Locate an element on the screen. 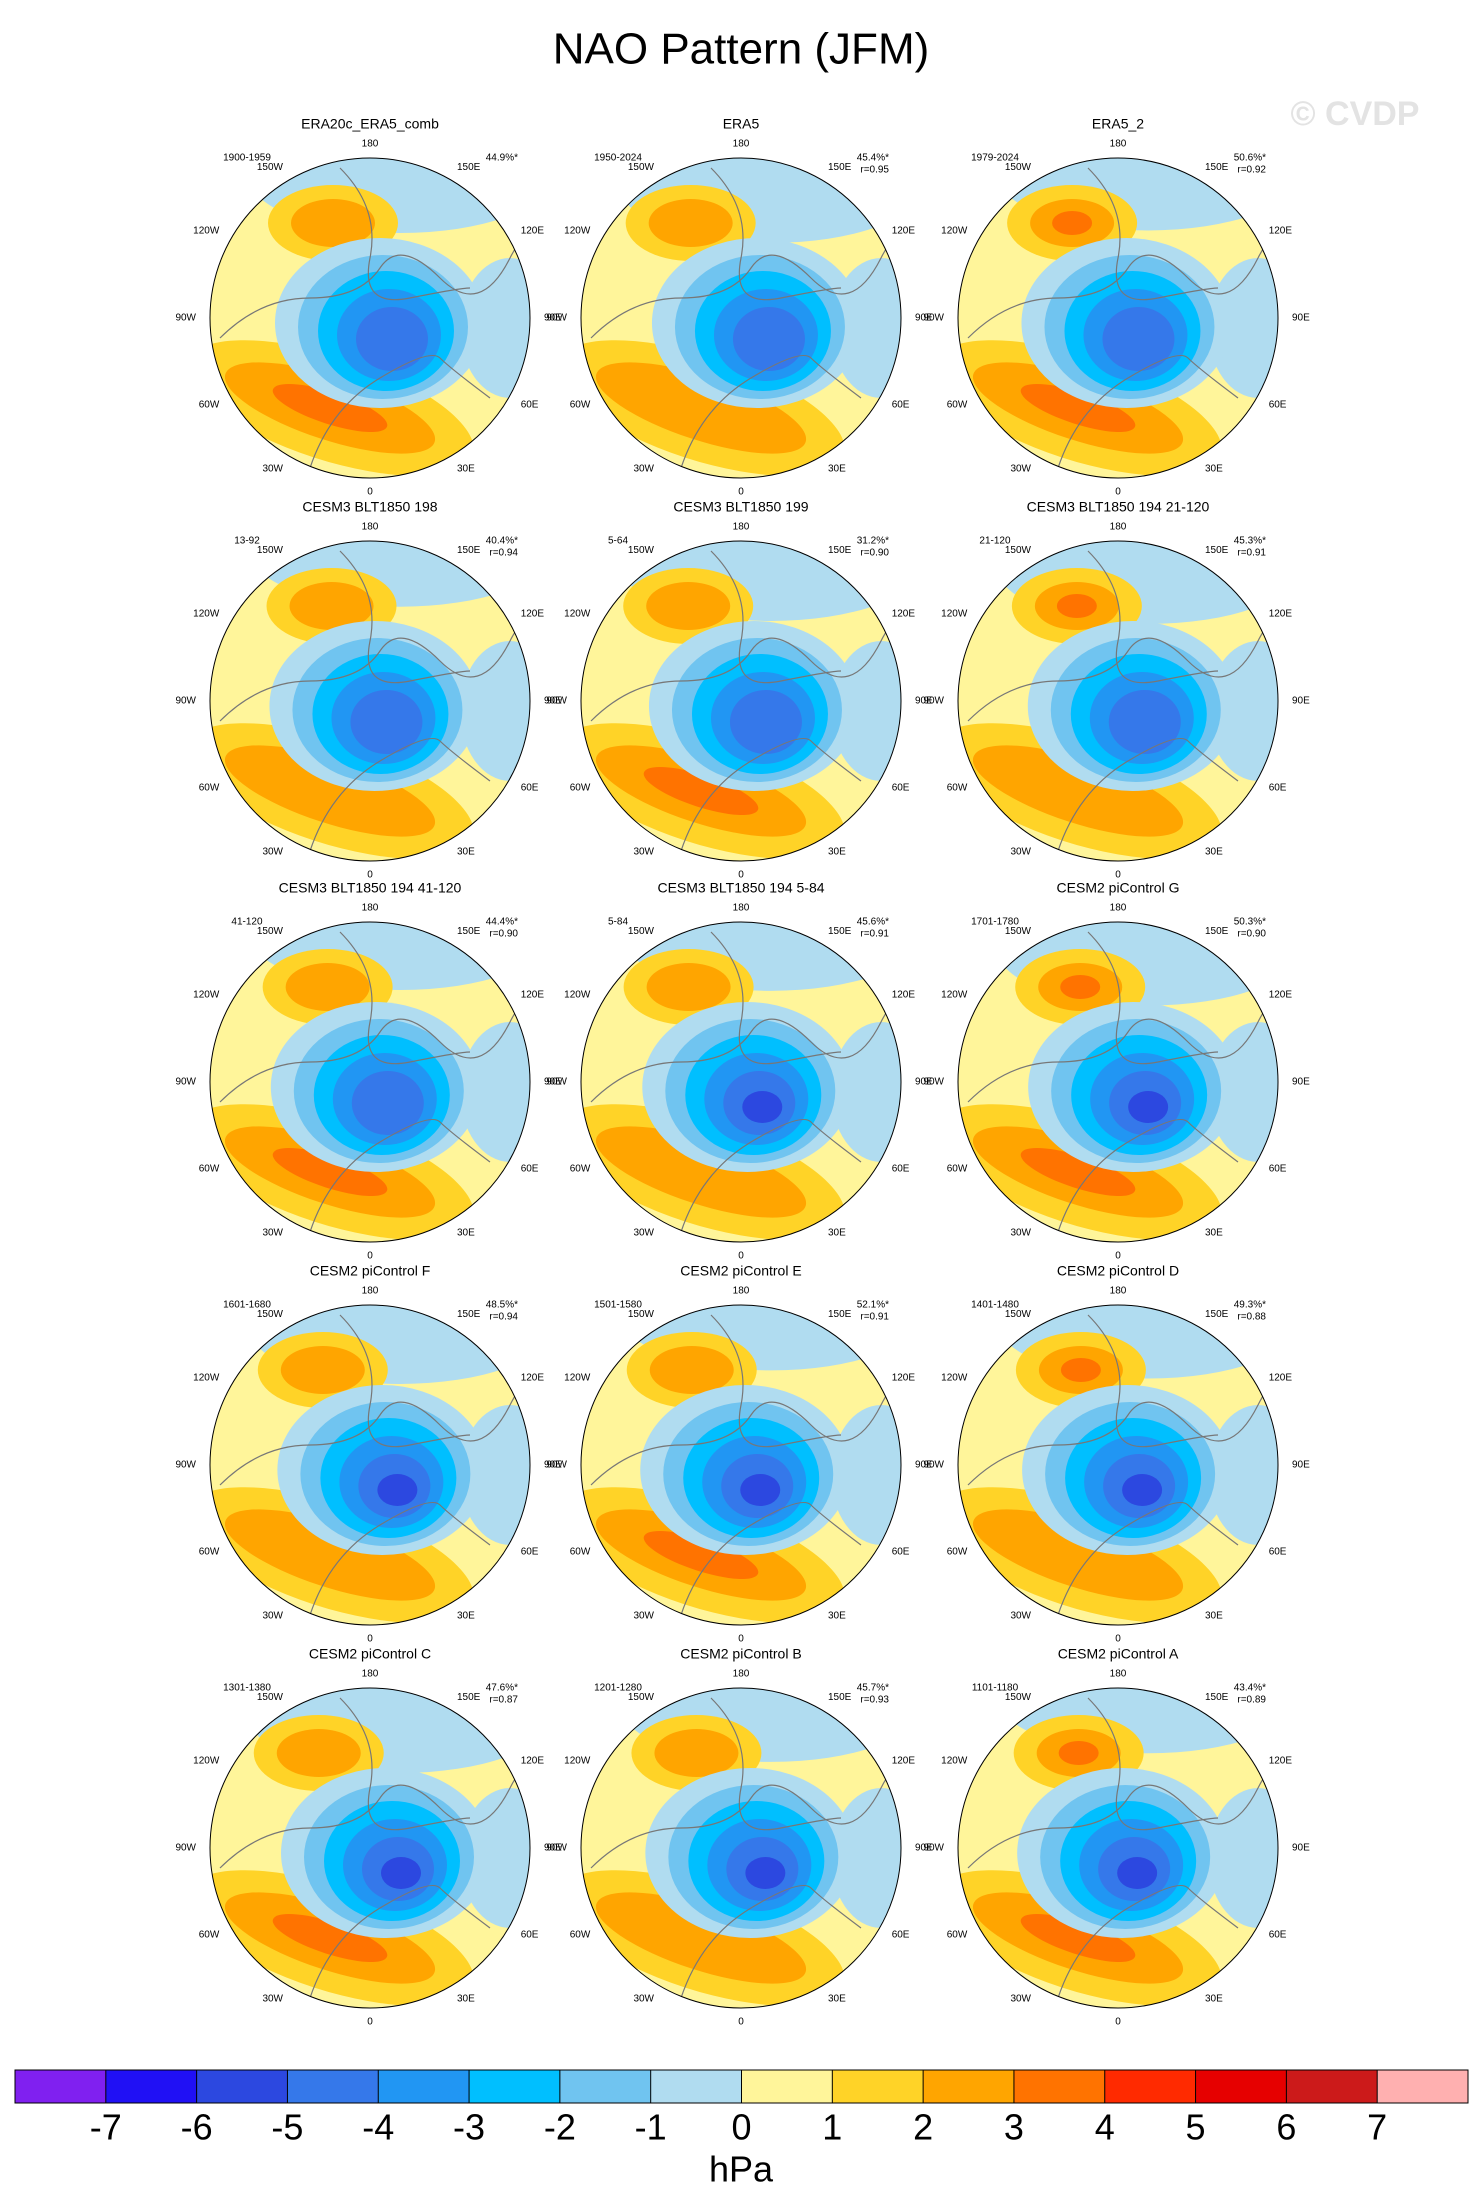  colorbar-label: 4 is located at coordinates (1105, 2127).